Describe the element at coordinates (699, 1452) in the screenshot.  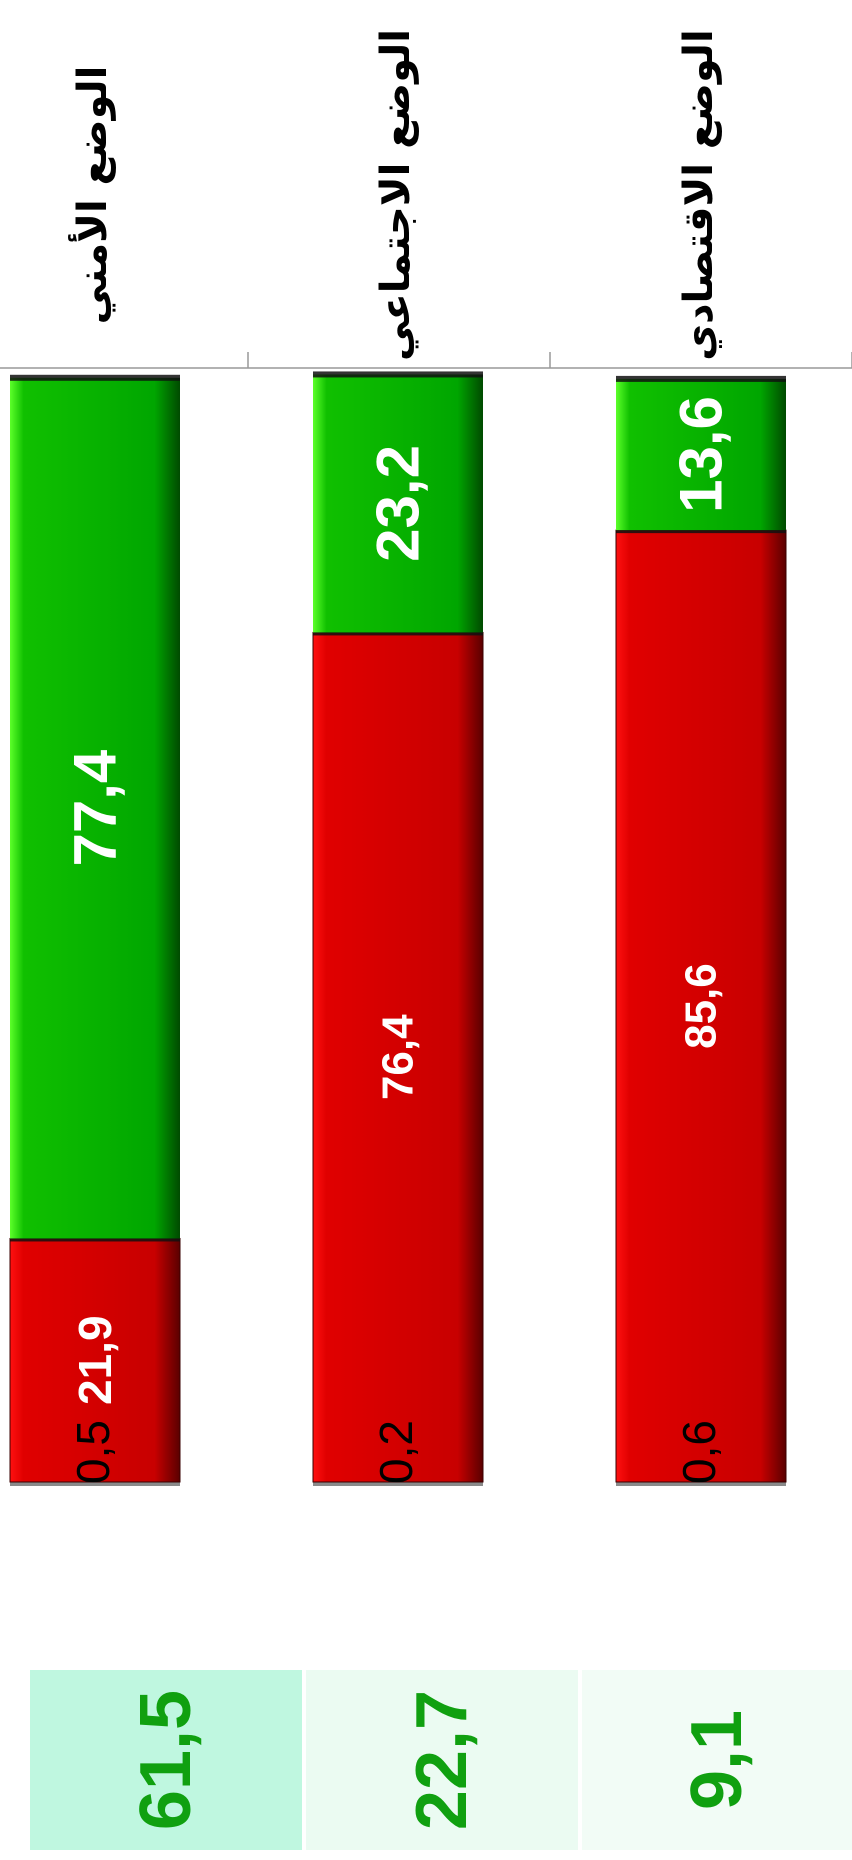
I see `remainder-label: 0,6` at that location.